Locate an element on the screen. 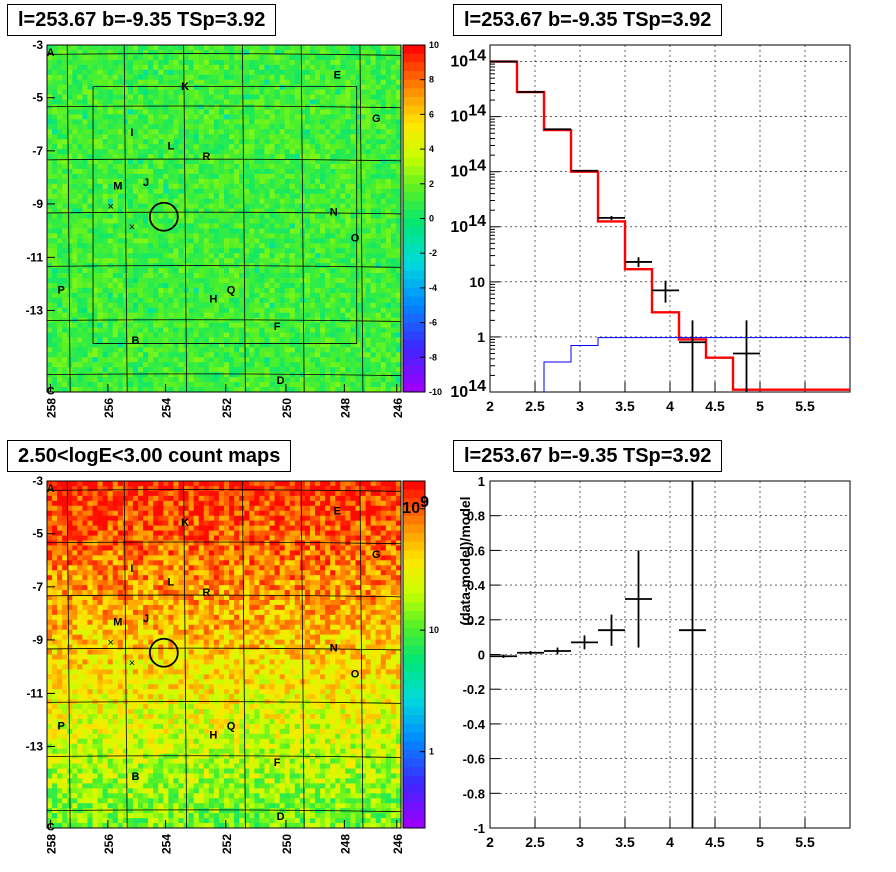 The height and width of the screenshot is (872, 896). residual-y-tick: -1 is located at coordinates (479, 828).